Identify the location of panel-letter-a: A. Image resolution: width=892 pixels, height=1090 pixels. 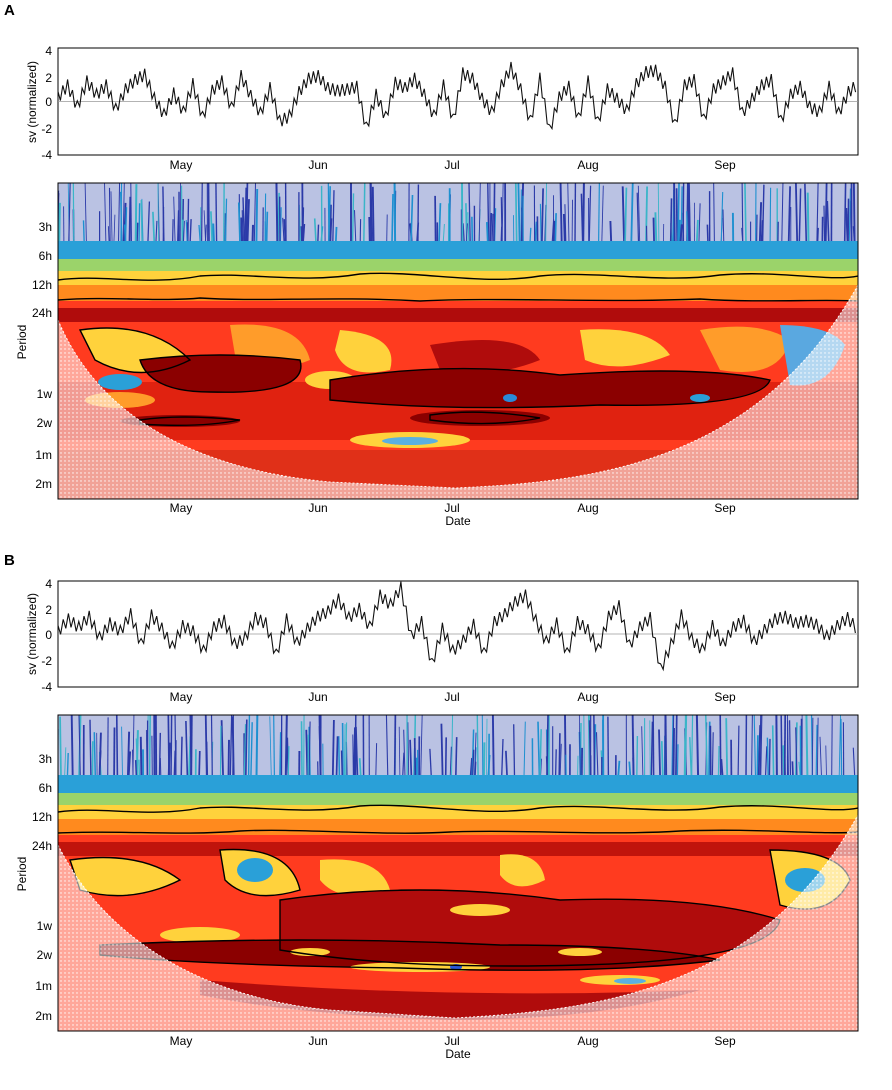
(9, 10).